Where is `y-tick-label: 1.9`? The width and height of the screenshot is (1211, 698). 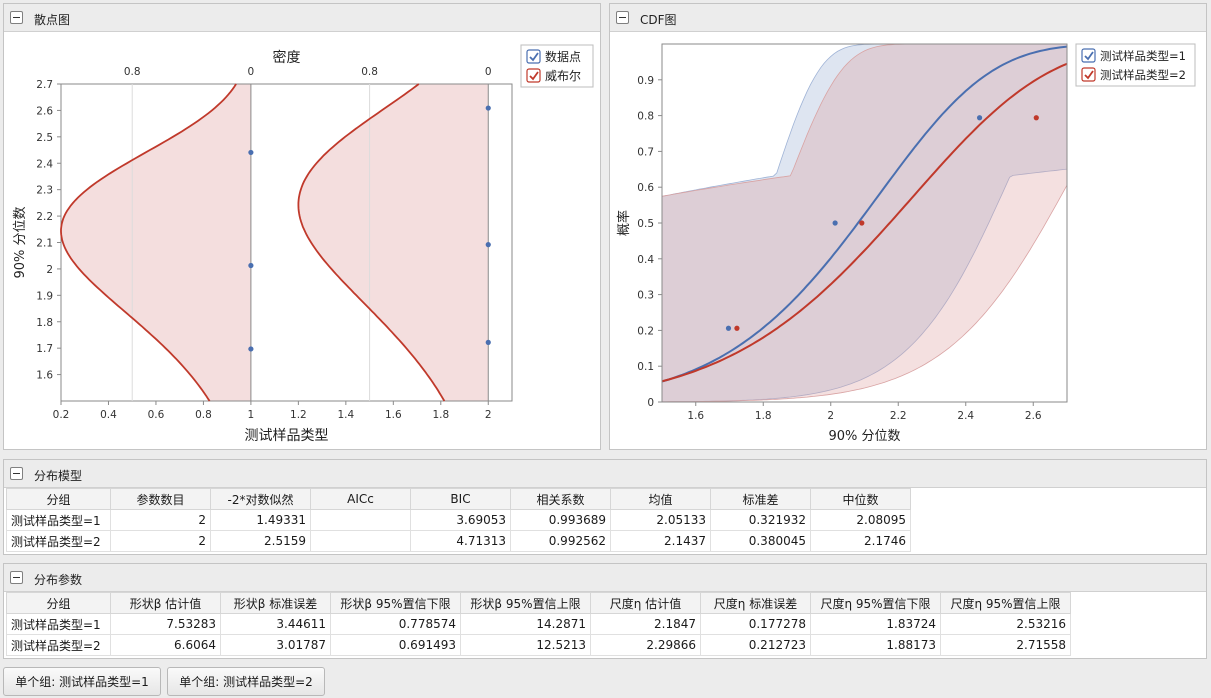 y-tick-label: 1.9 is located at coordinates (44, 296).